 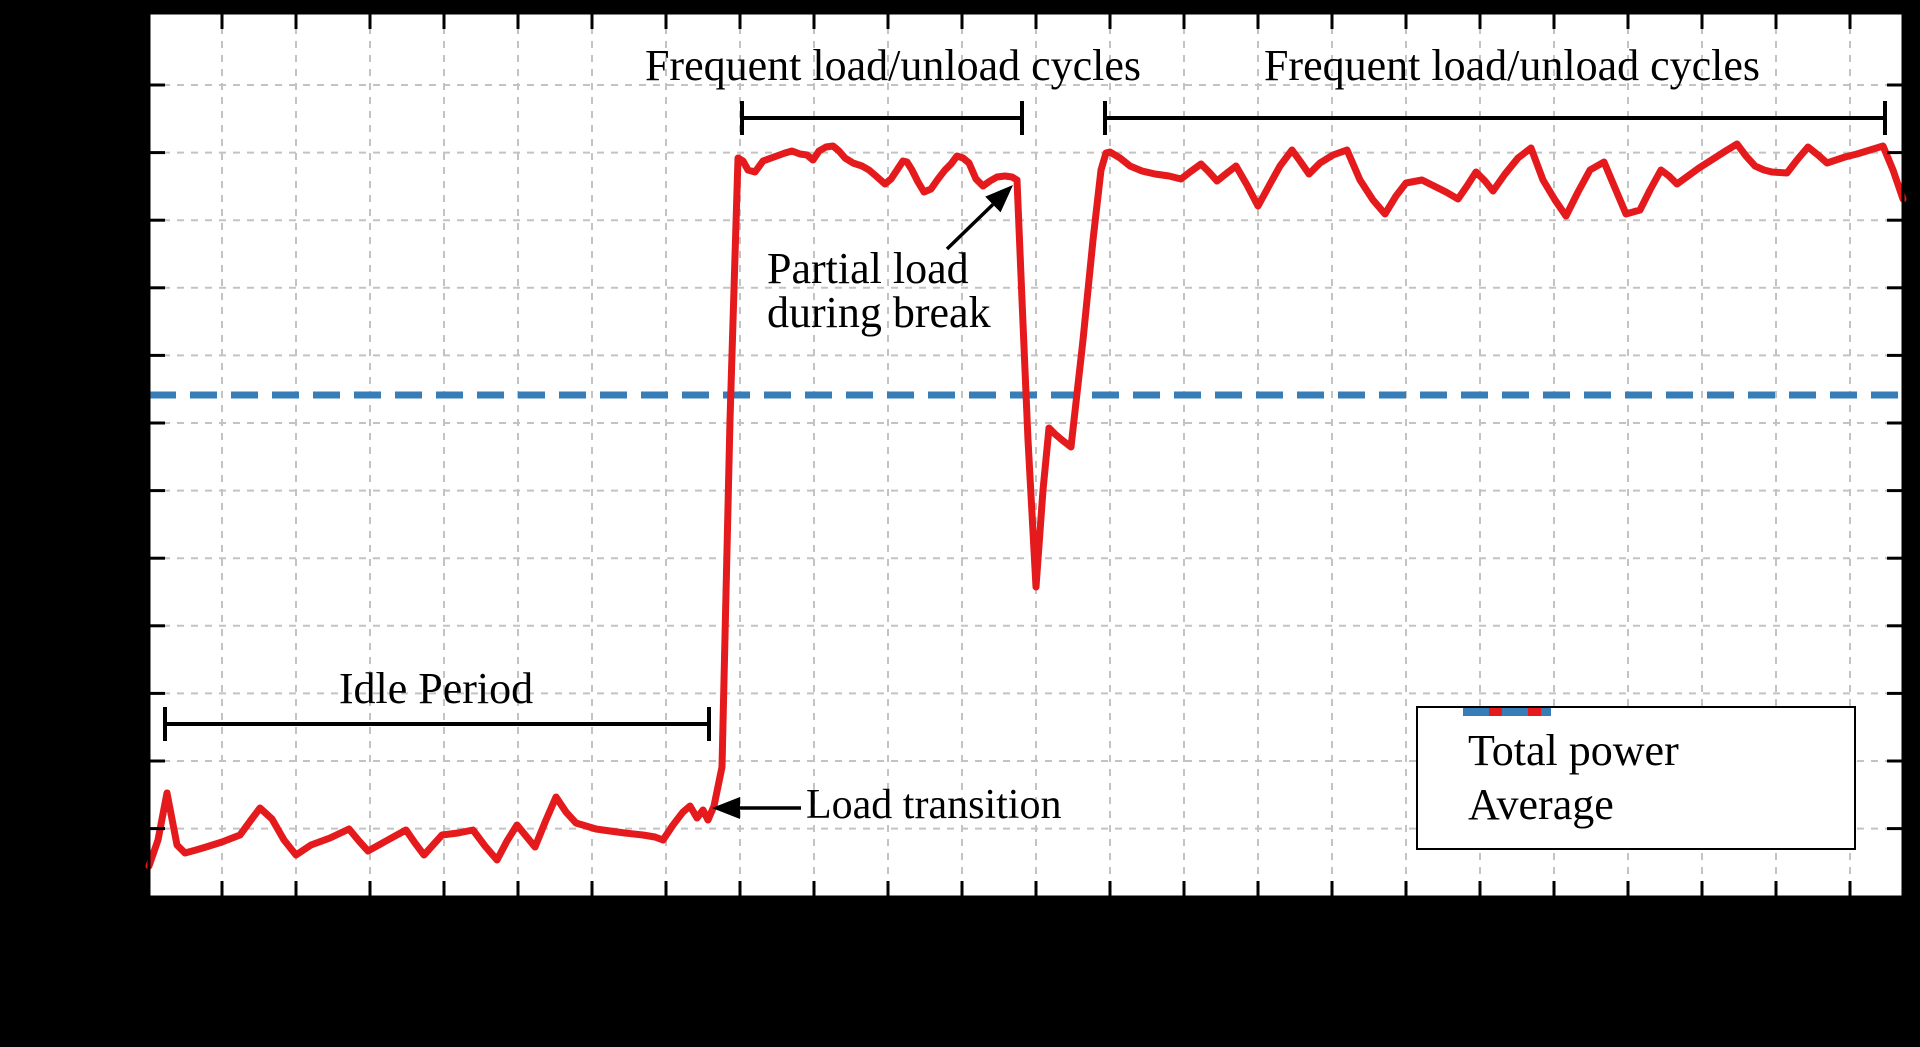 I want to click on legend-row-average: Average, so click(x=1636, y=768).